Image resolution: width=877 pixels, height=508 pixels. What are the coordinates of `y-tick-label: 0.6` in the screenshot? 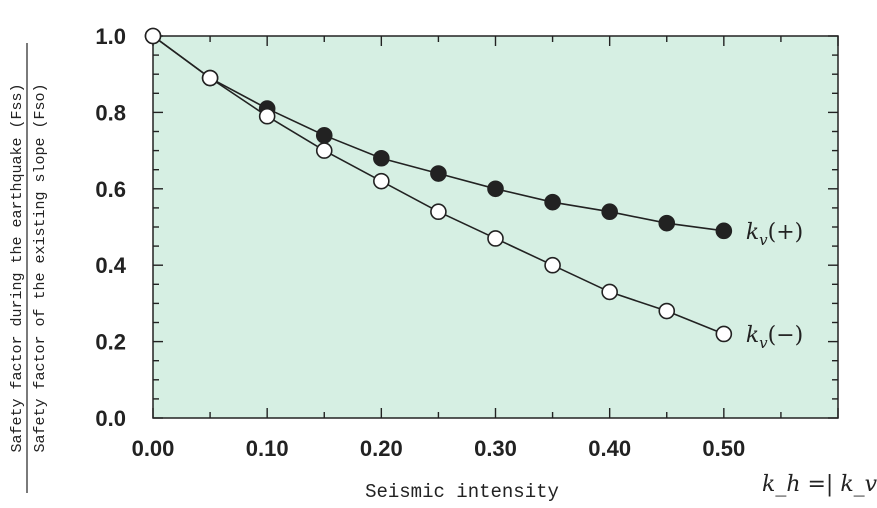 It's located at (110, 189).